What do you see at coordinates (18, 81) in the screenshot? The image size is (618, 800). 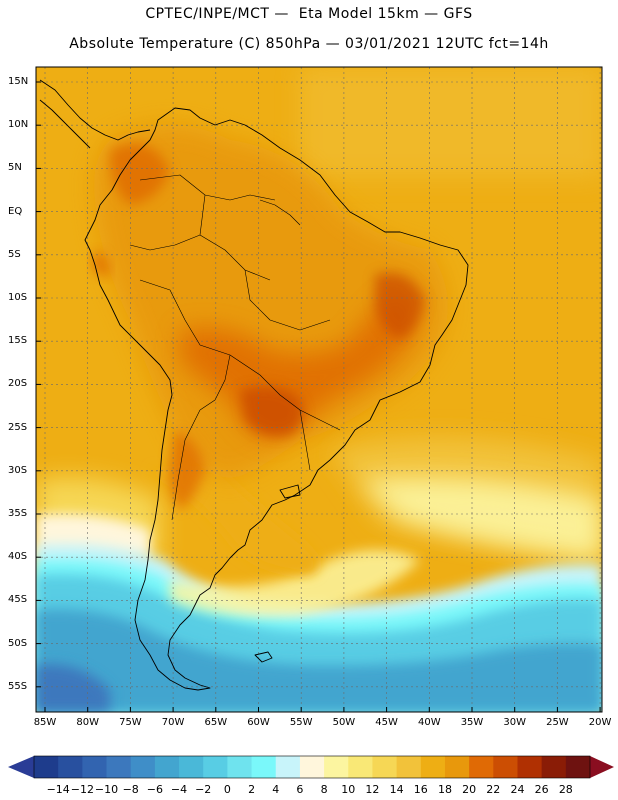 I see `latitude-label: 15N` at bounding box center [18, 81].